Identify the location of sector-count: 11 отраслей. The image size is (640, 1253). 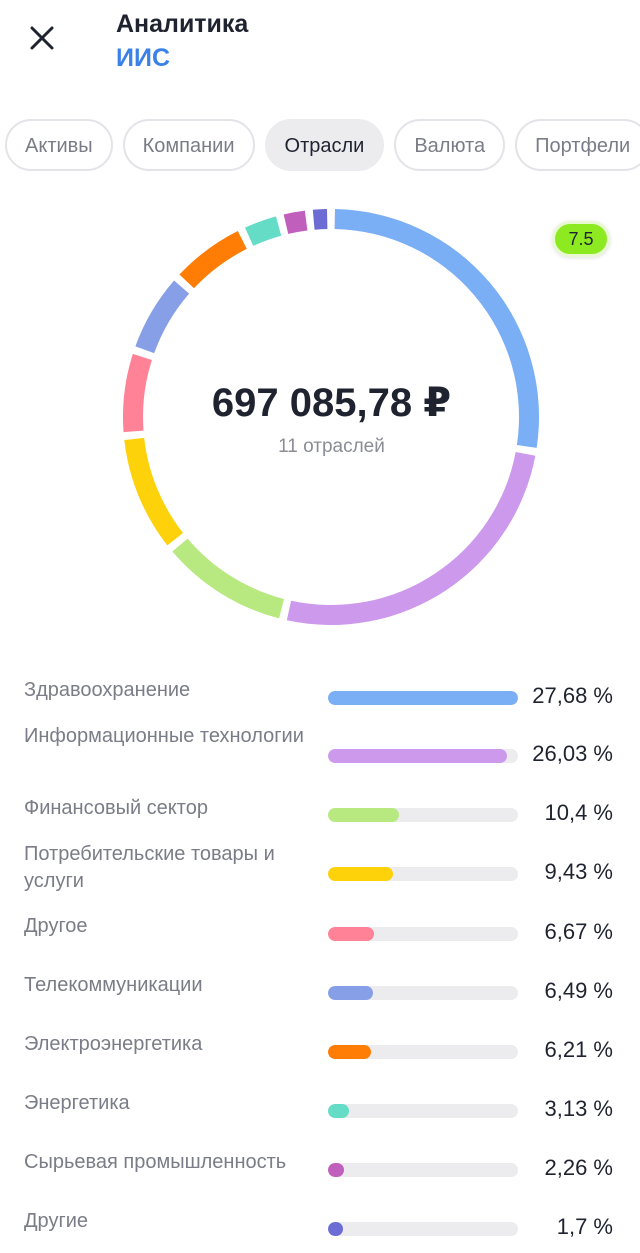
(331, 446).